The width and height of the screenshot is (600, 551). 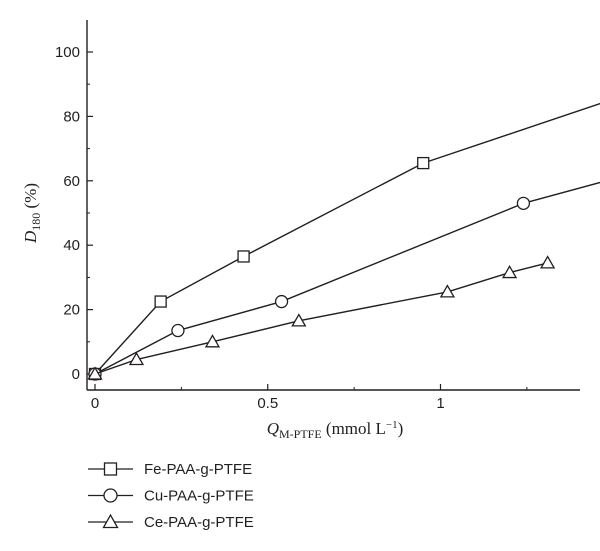 I want to click on legend-marker-square, so click(x=110, y=469).